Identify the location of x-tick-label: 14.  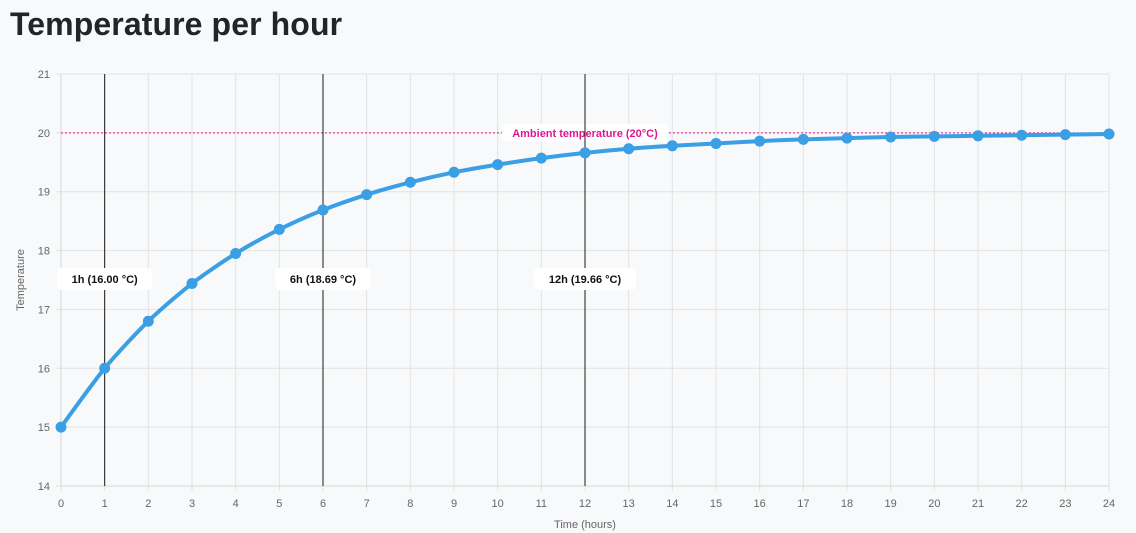
(672, 504).